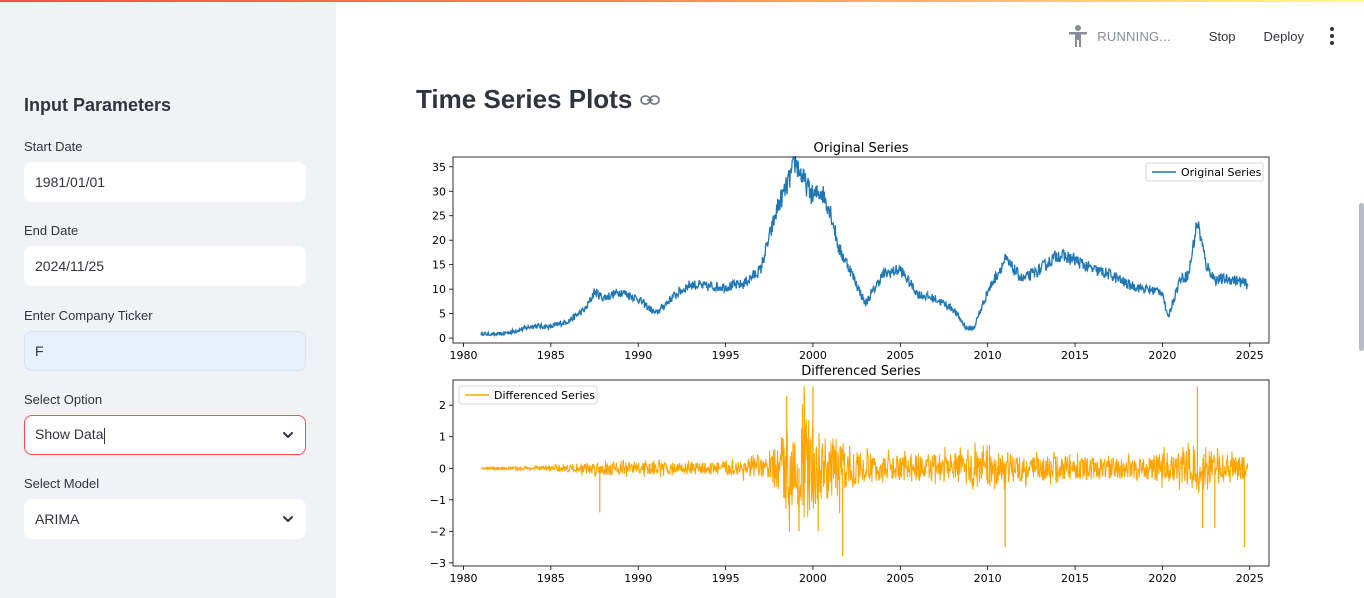 The width and height of the screenshot is (1364, 598). What do you see at coordinates (864, 463) in the screenshot?
I see `series-line-differenced` at bounding box center [864, 463].